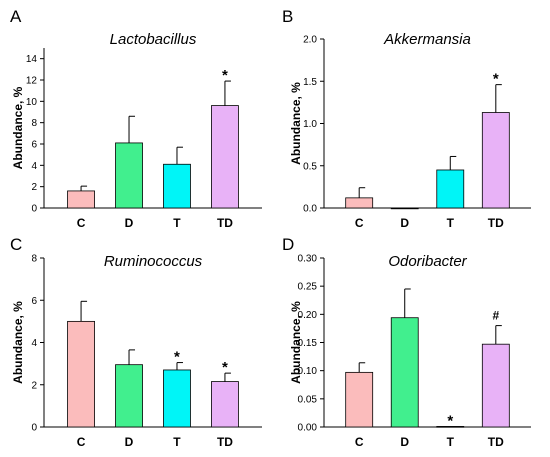 The width and height of the screenshot is (550, 457). I want to click on y-tick-label: 2.0, so click(310, 40).